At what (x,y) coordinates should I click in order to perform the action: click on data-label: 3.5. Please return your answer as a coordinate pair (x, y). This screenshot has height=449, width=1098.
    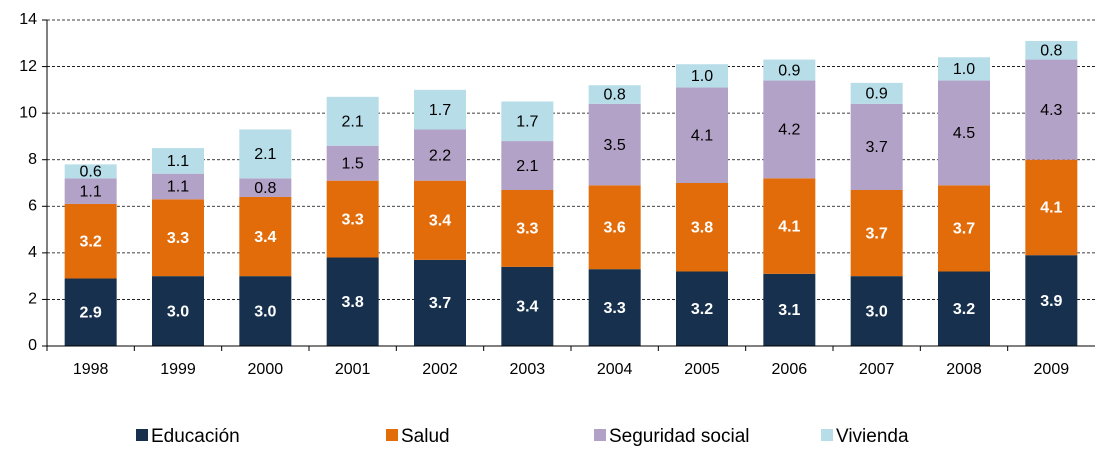
    Looking at the image, I should click on (615, 145).